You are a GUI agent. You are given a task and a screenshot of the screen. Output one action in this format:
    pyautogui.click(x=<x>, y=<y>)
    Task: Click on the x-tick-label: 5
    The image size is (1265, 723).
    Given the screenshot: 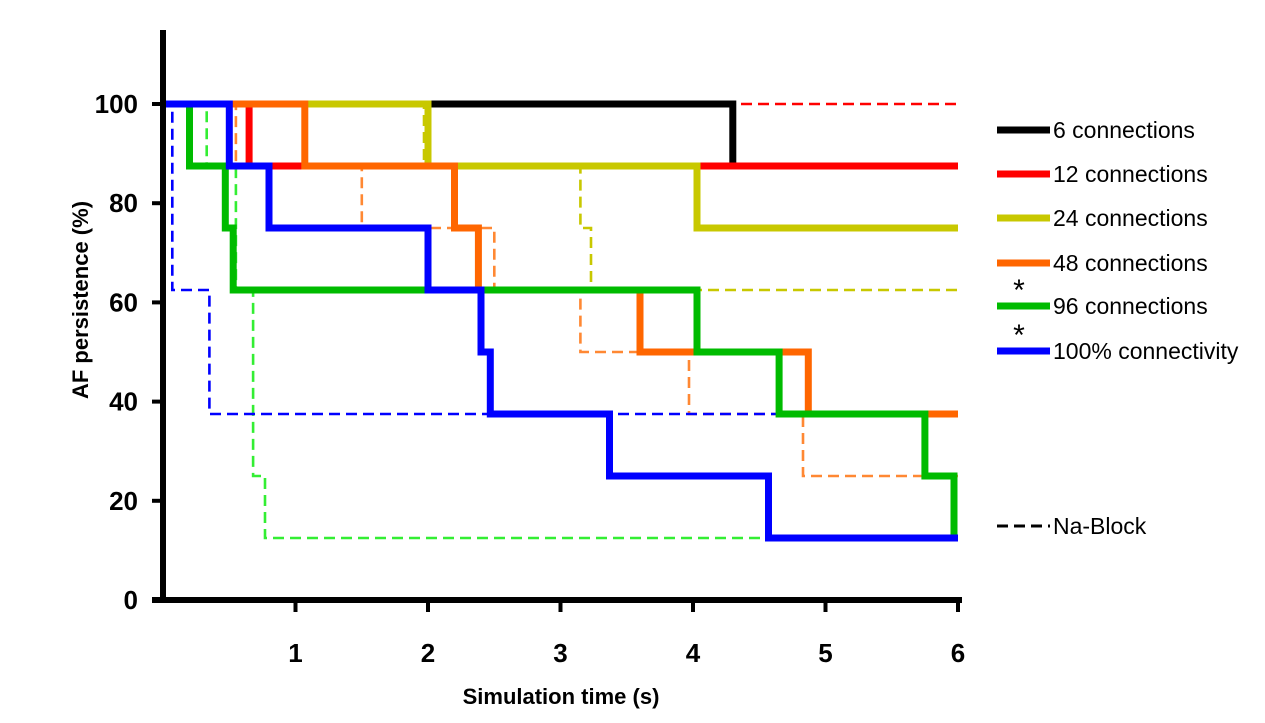 What is the action you would take?
    pyautogui.click(x=825, y=653)
    